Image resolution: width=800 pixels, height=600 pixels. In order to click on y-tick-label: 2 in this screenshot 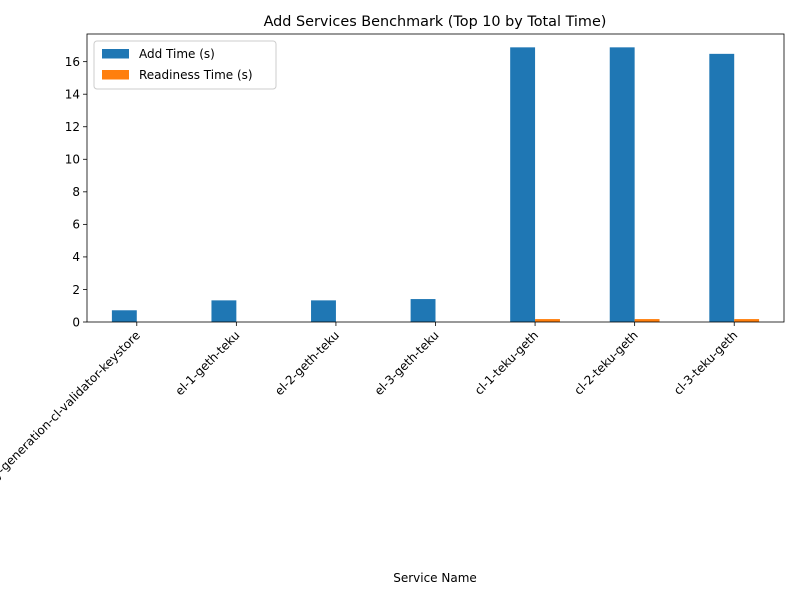, I will do `click(76, 290)`.